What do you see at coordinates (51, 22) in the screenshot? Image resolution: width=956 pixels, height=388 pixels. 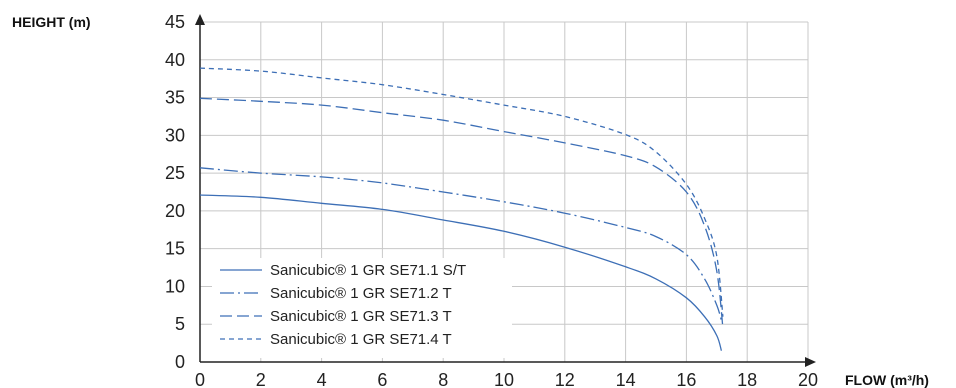 I see `y-axis-title: HEIGHT (m)` at bounding box center [51, 22].